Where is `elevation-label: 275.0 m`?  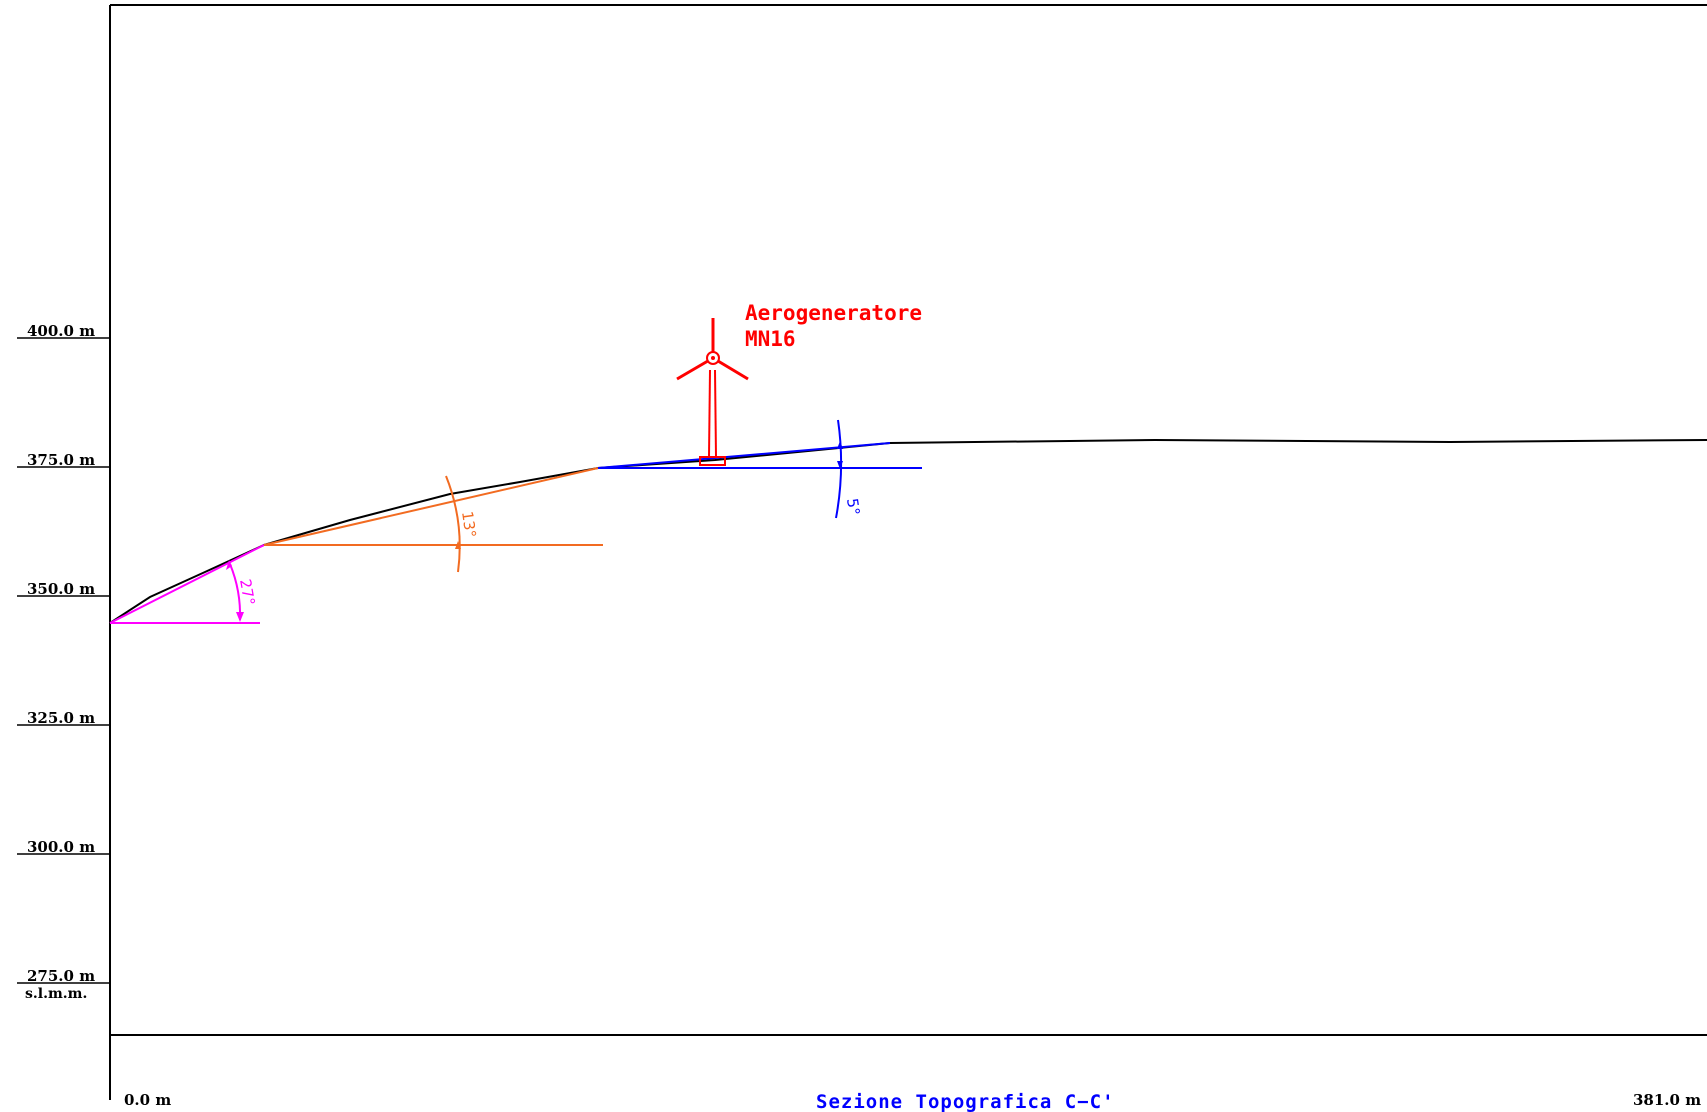
elevation-label: 275.0 m is located at coordinates (61, 976).